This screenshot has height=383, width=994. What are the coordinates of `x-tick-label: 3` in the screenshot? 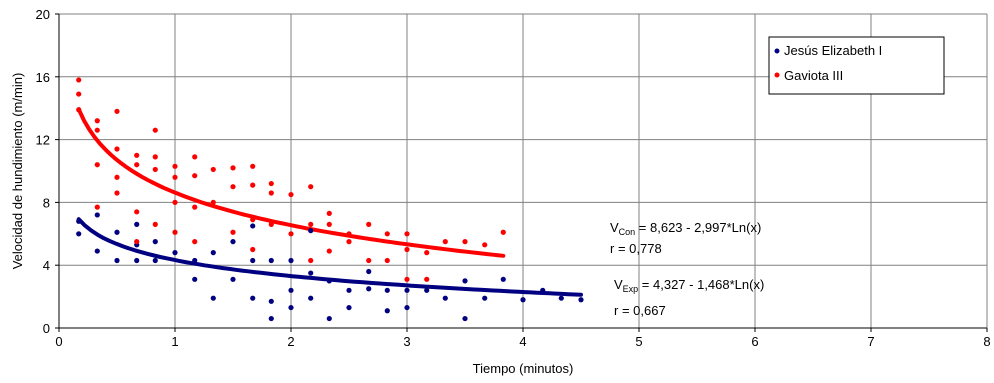 It's located at (406, 341).